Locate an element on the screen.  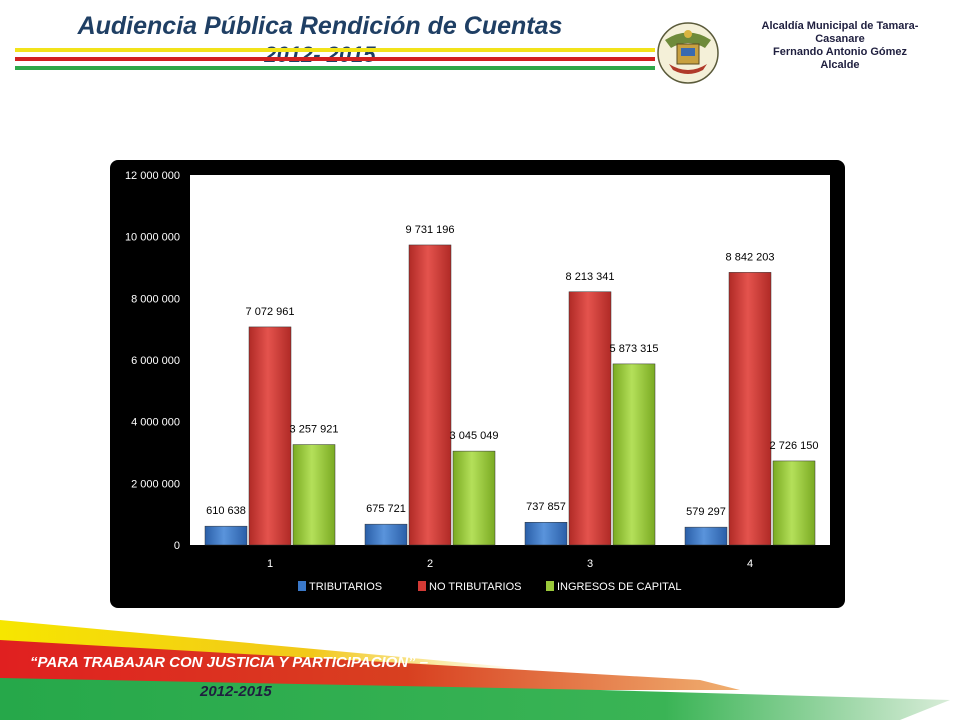
data-label: 8 842 203 is located at coordinates (750, 257).